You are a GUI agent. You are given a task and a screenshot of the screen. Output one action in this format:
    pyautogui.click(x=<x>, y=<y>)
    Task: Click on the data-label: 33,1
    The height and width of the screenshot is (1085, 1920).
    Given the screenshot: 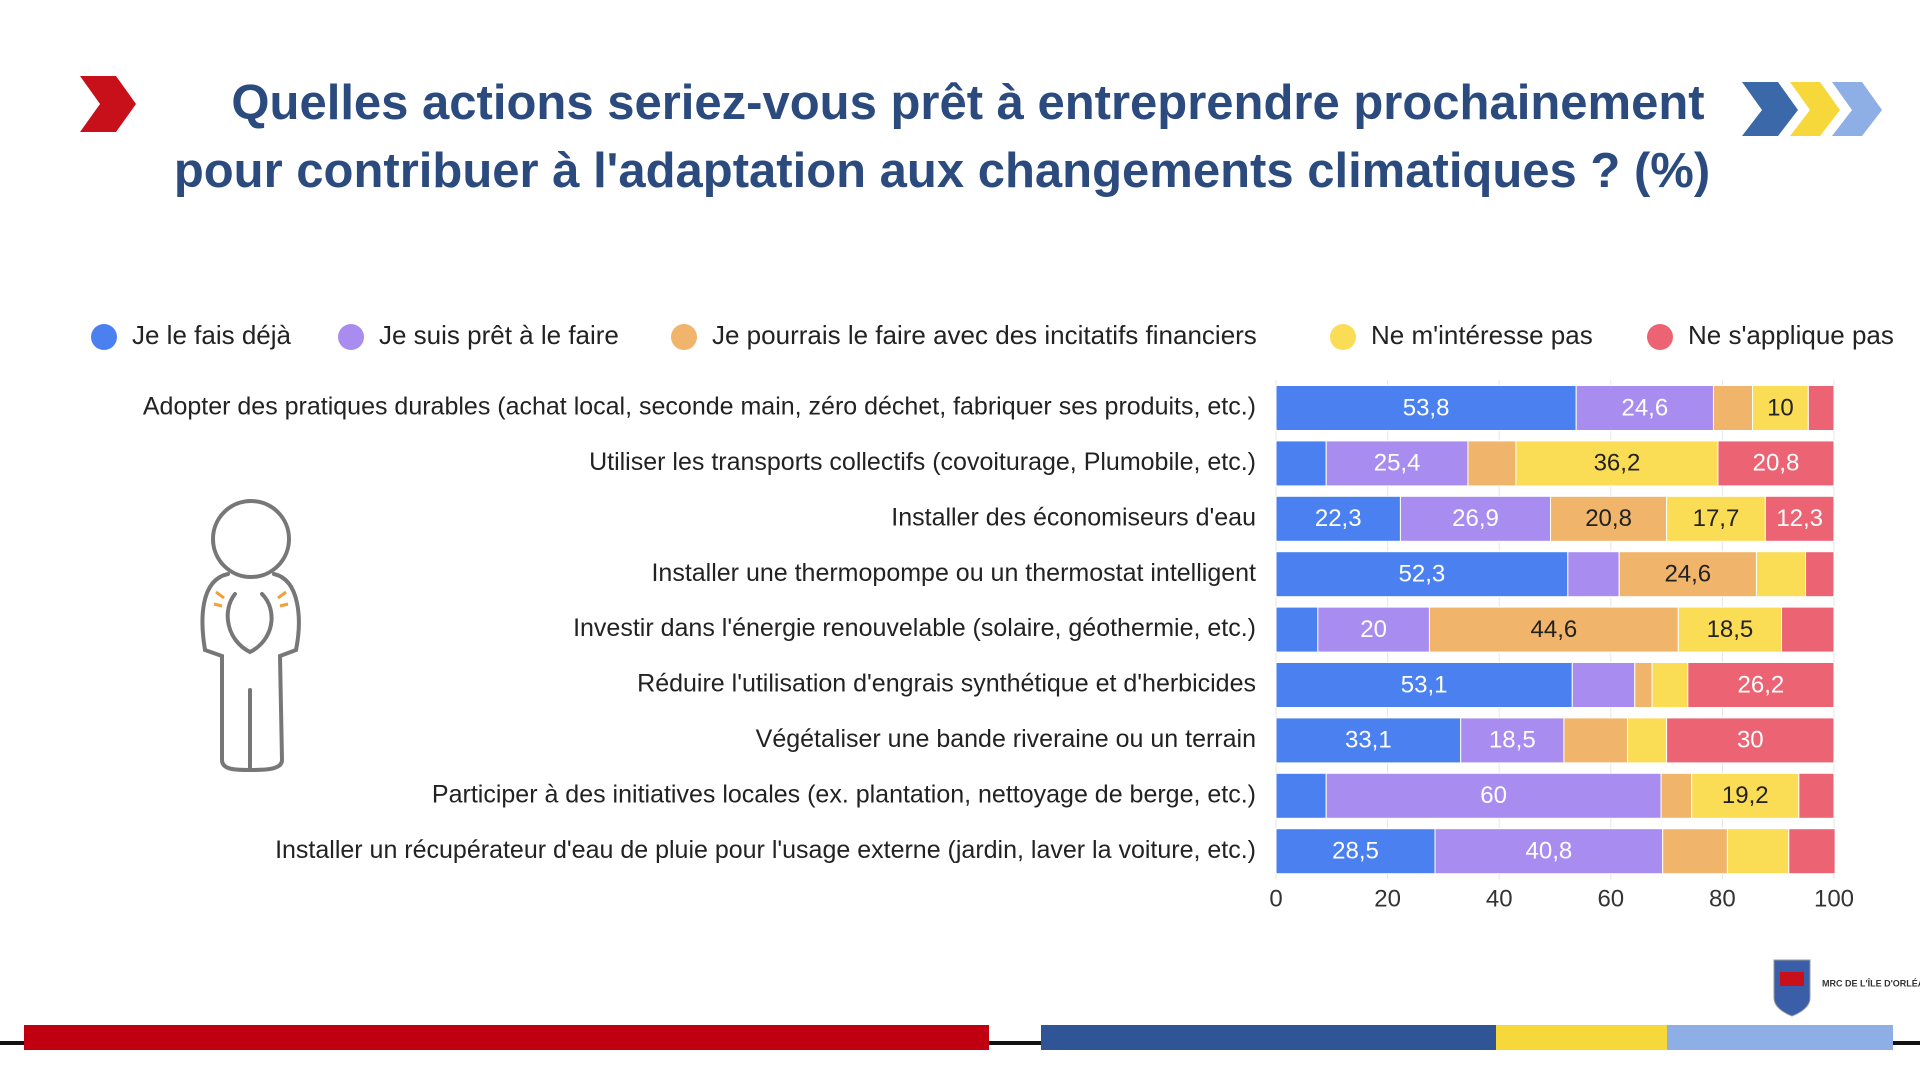 What is the action you would take?
    pyautogui.click(x=1368, y=740)
    